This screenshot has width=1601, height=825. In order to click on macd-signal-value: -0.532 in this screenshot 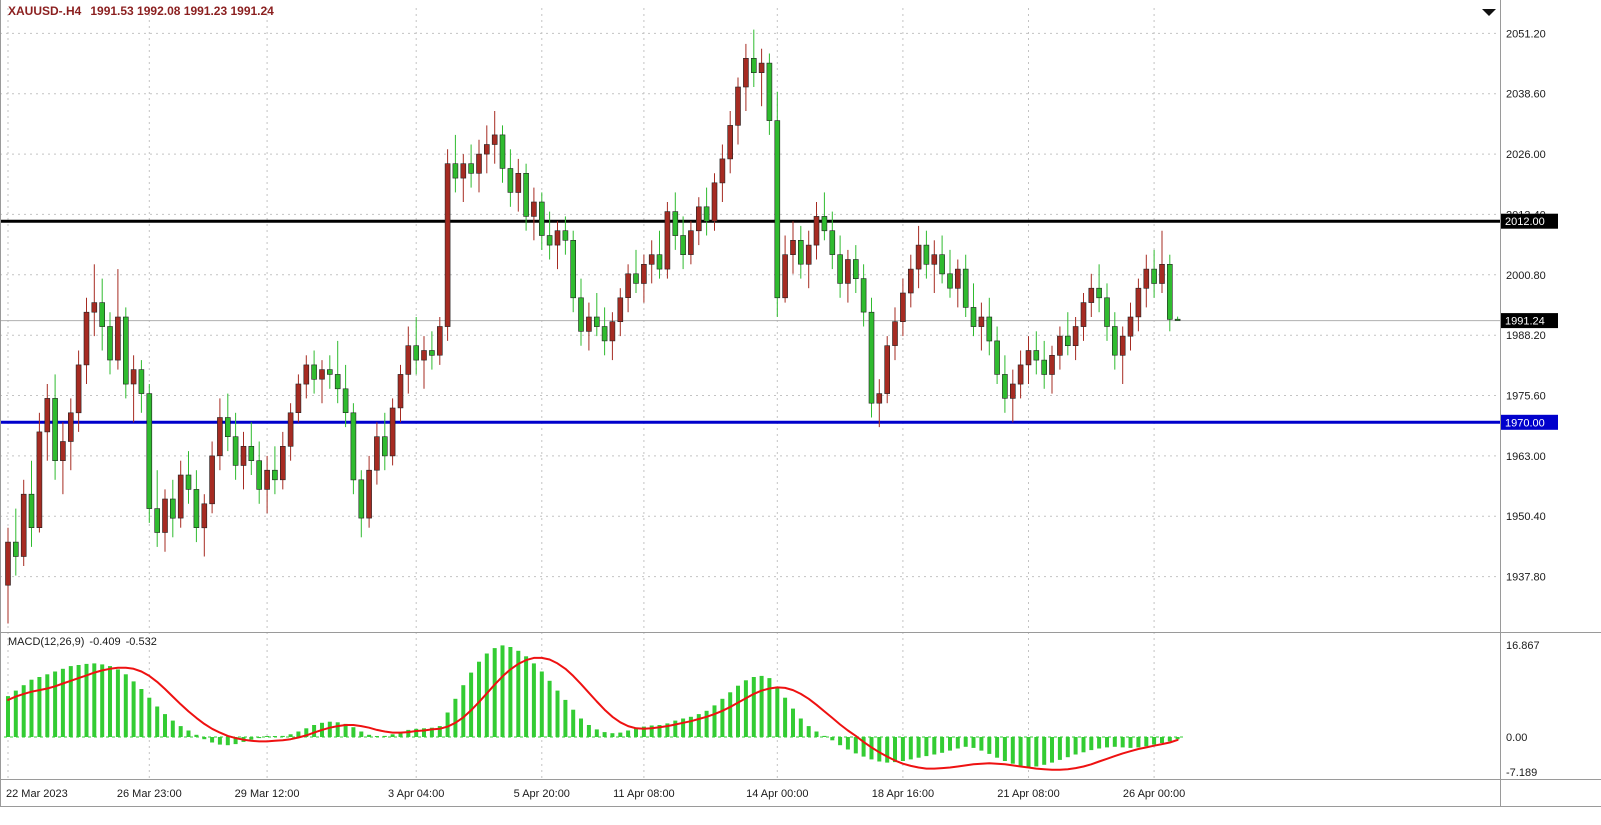, I will do `click(141, 642)`.